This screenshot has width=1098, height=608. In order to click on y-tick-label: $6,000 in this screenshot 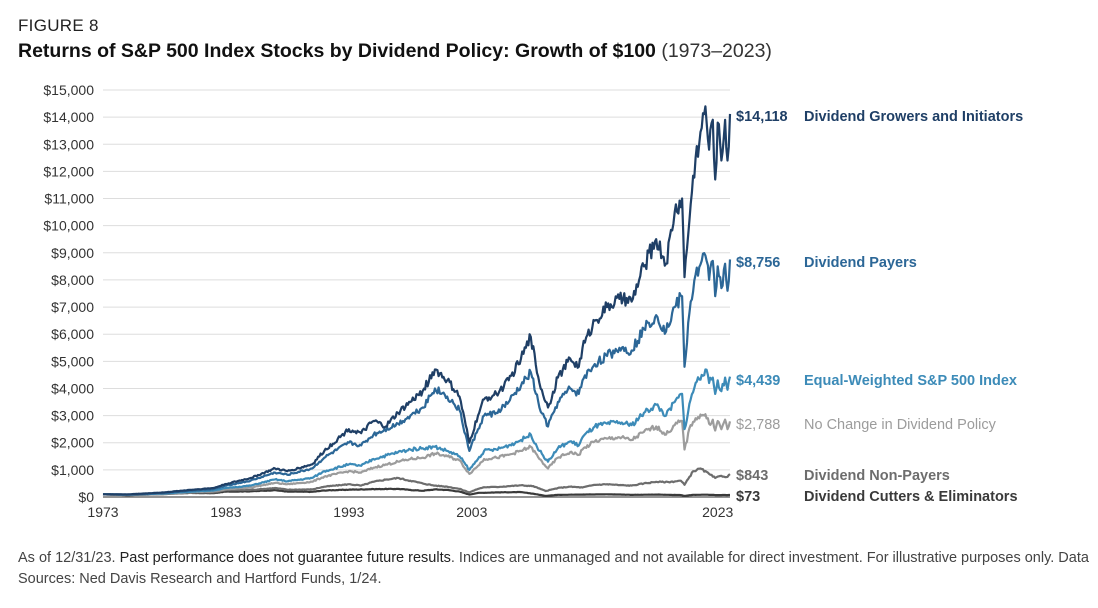, I will do `click(72, 334)`.